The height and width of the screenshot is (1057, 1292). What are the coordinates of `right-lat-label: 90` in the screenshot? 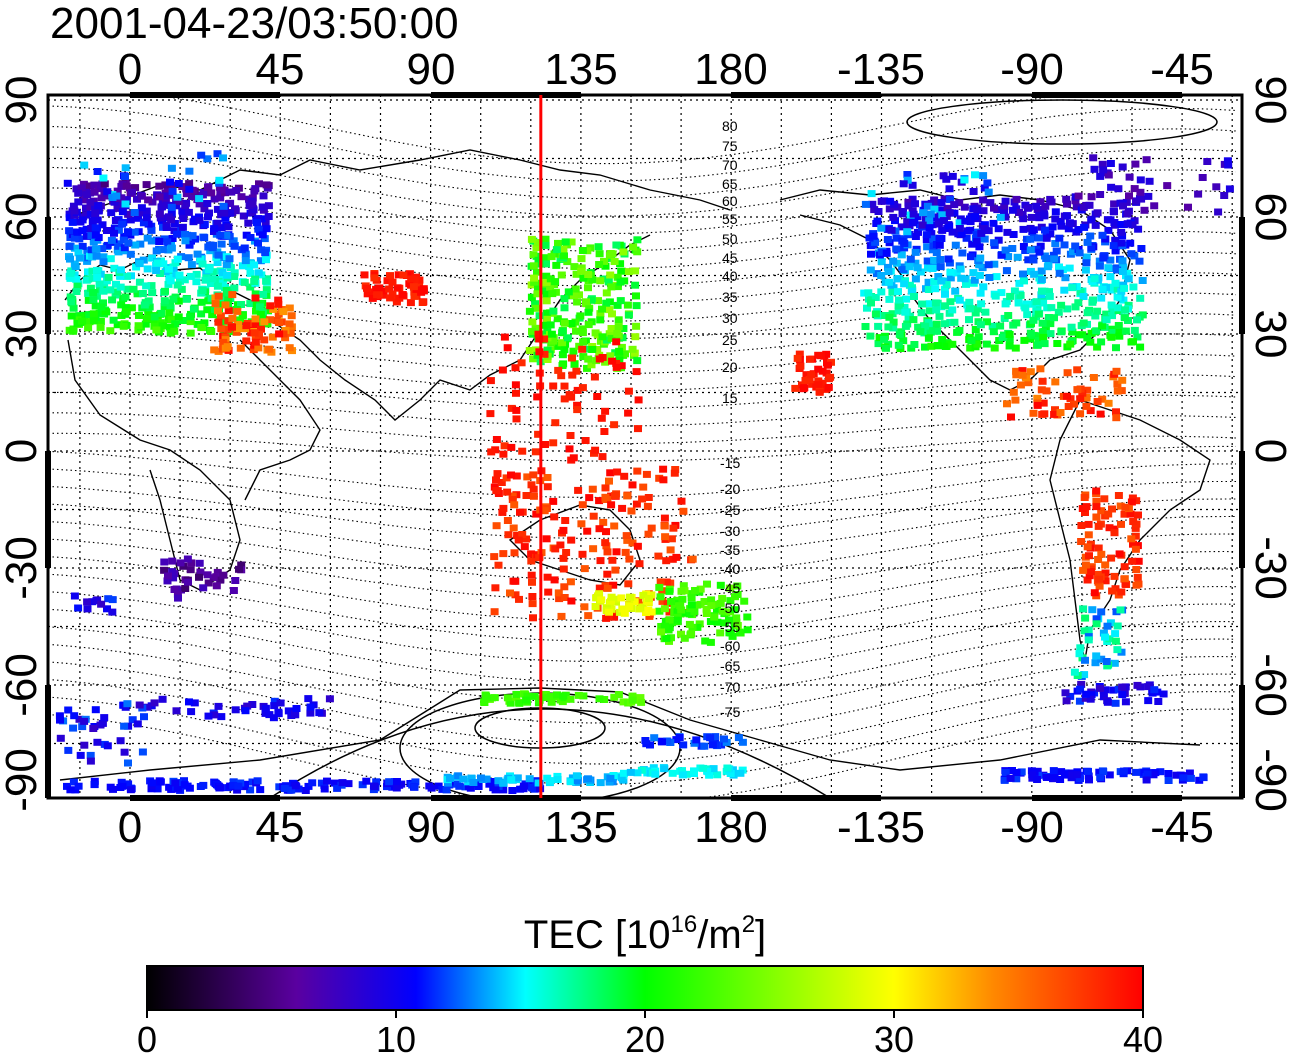 It's located at (1269, 100).